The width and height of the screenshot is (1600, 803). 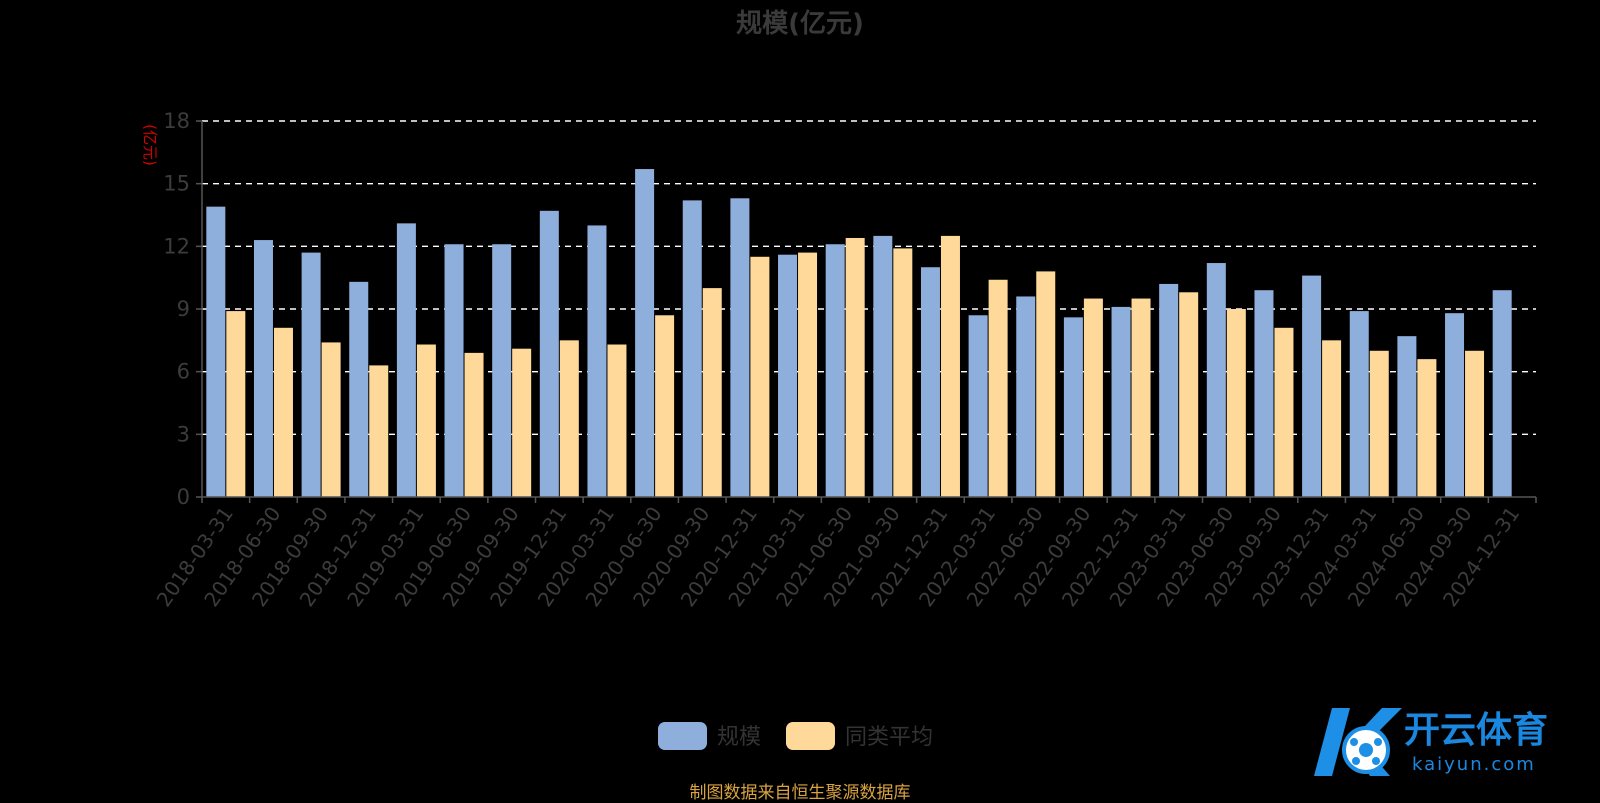 What do you see at coordinates (150, 145) in the screenshot?
I see `y-axis-unit: (亿元)` at bounding box center [150, 145].